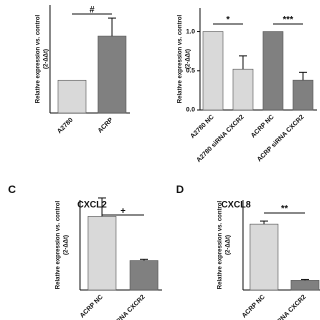  What do you see at coordinates (228, 19) in the screenshot?
I see `significance-label: *` at bounding box center [228, 19].